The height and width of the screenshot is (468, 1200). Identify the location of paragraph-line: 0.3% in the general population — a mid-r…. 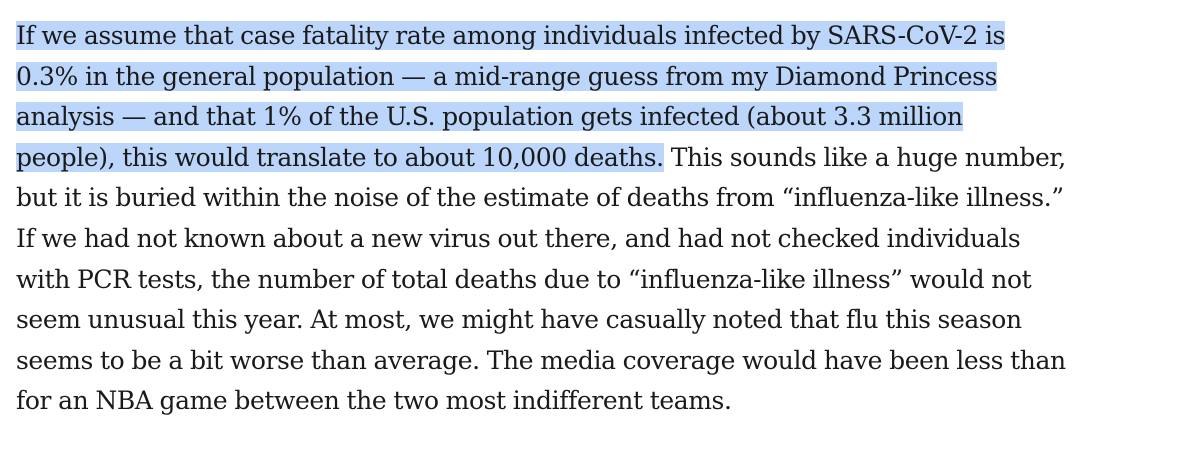
(606, 77).